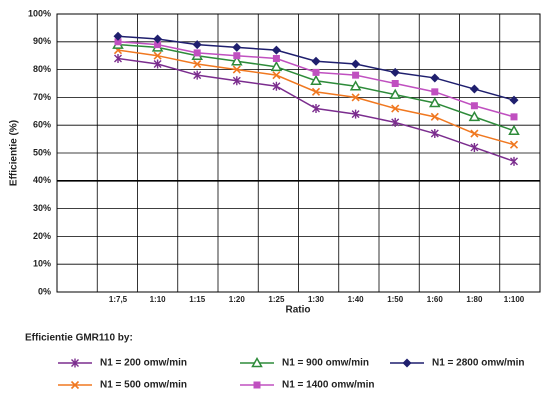 The height and width of the screenshot is (400, 544). What do you see at coordinates (42, 41) in the screenshot?
I see `y-tick-label: 90%` at bounding box center [42, 41].